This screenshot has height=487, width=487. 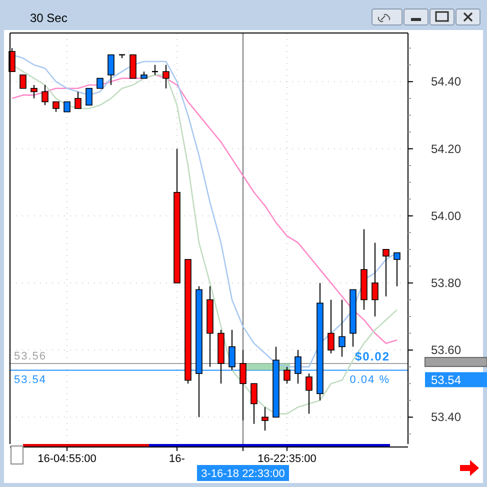 What do you see at coordinates (287, 459) in the screenshot?
I see `x-tick-label: 16-22:35:00` at bounding box center [287, 459].